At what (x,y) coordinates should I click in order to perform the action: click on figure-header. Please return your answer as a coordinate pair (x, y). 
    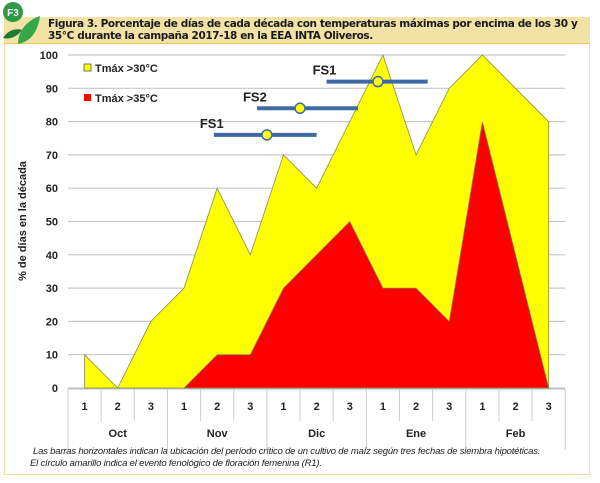
    Looking at the image, I should click on (297, 30).